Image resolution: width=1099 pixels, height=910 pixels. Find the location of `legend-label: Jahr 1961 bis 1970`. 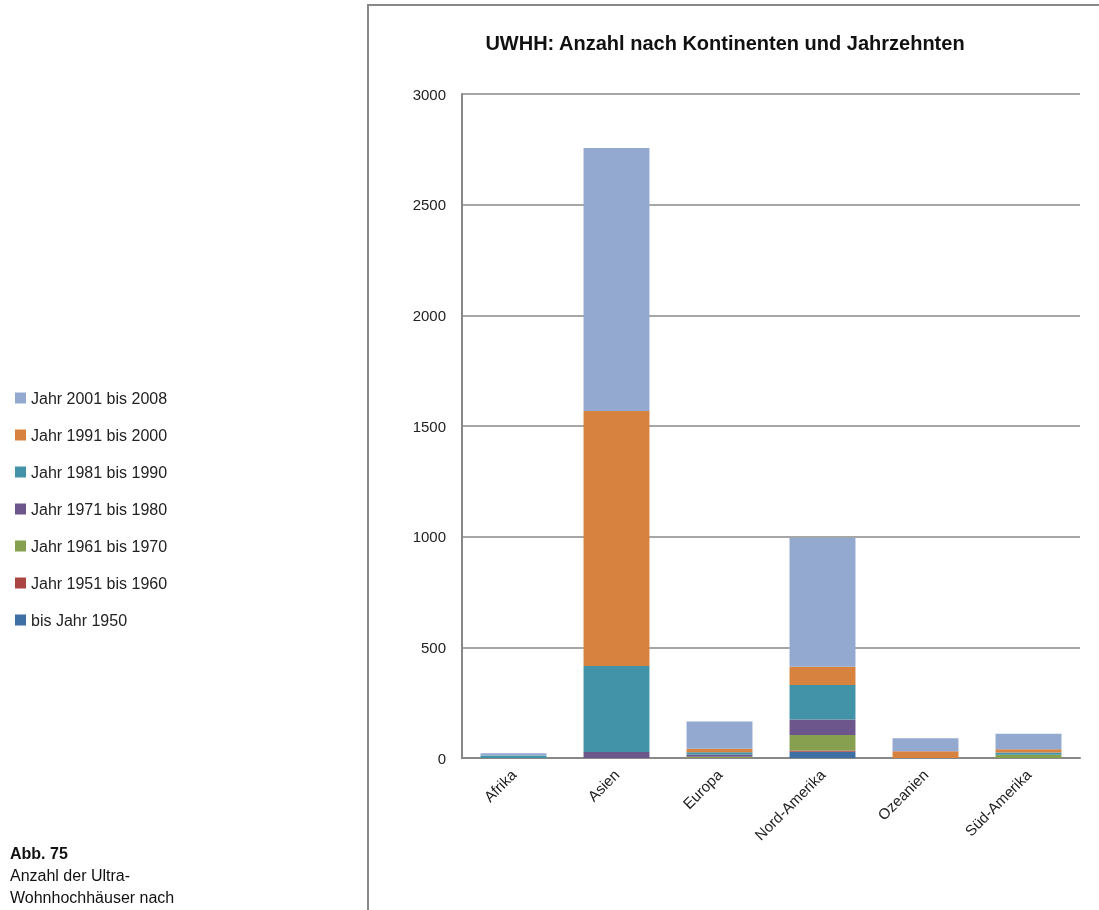

legend-label: Jahr 1961 bis 1970 is located at coordinates (99, 546).